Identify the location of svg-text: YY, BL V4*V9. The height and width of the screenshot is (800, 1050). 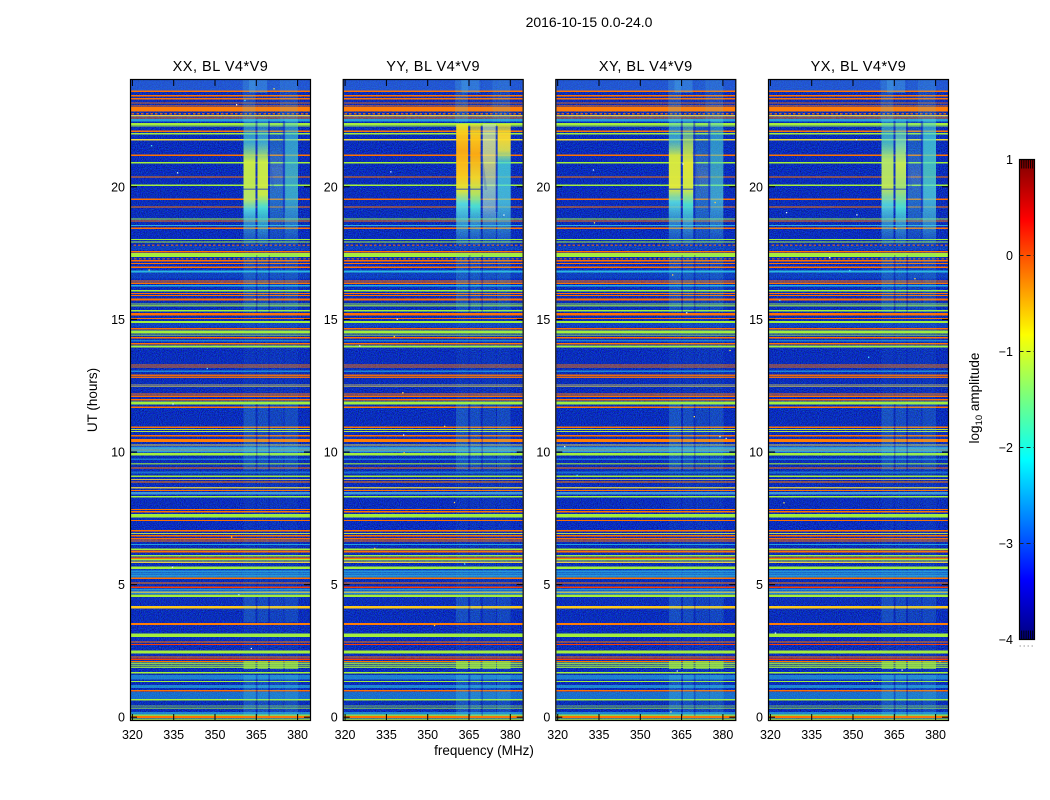
(433, 67).